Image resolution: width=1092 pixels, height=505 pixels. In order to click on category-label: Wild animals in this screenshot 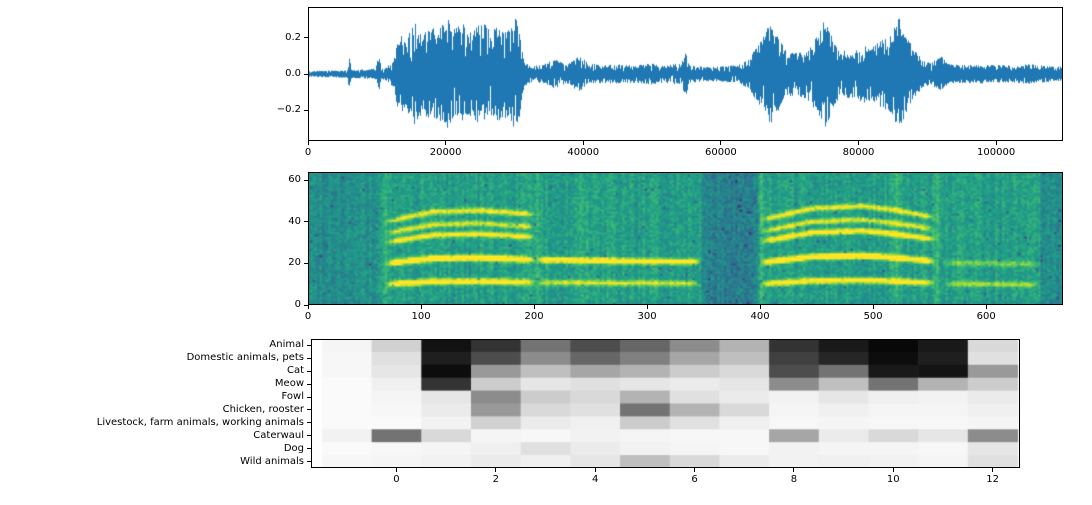, I will do `click(272, 461)`.